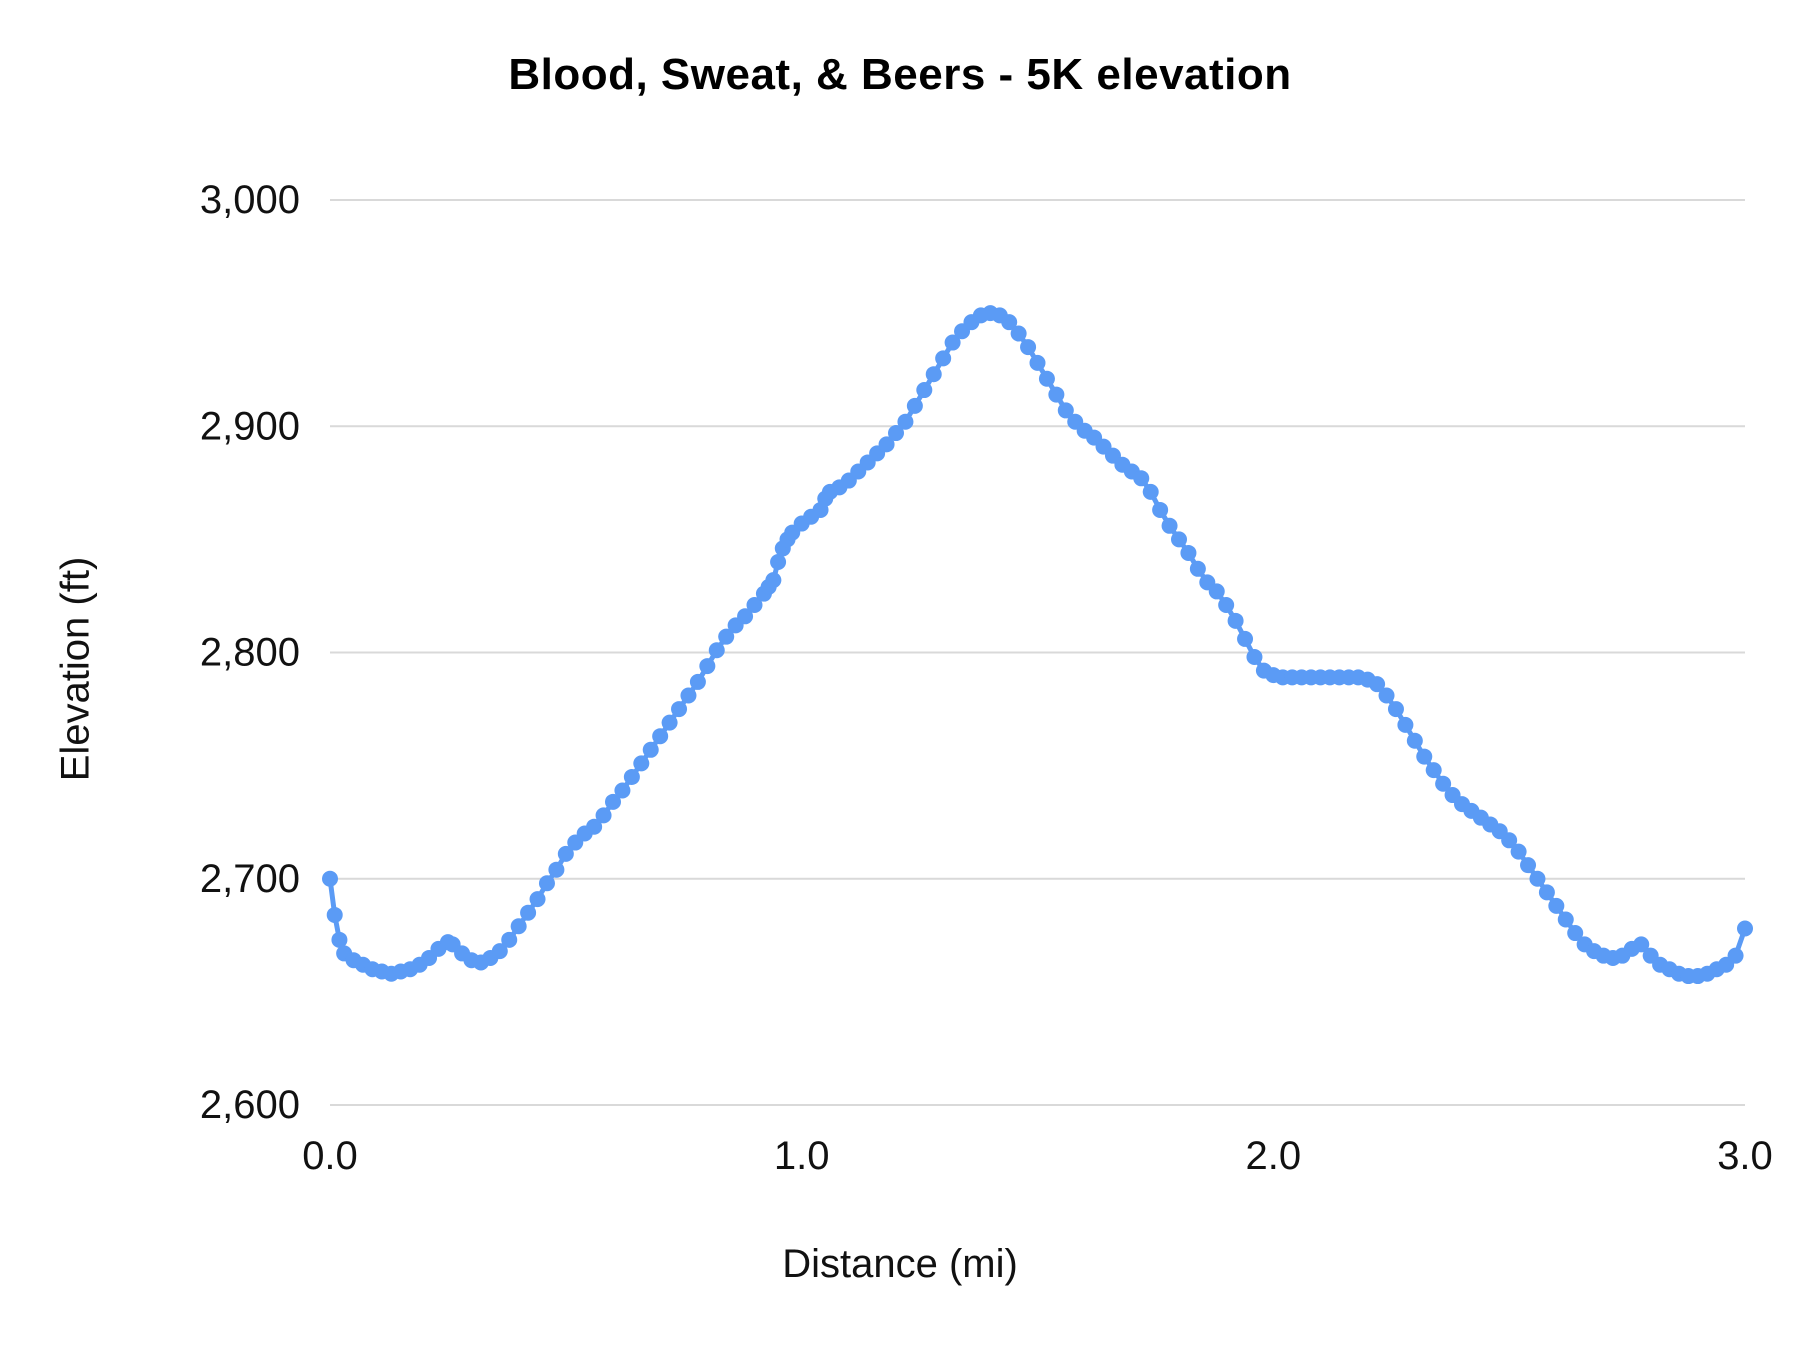 This screenshot has width=1800, height=1350. Describe the element at coordinates (250, 426) in the screenshot. I see `y-tick-label: 2,900` at that location.